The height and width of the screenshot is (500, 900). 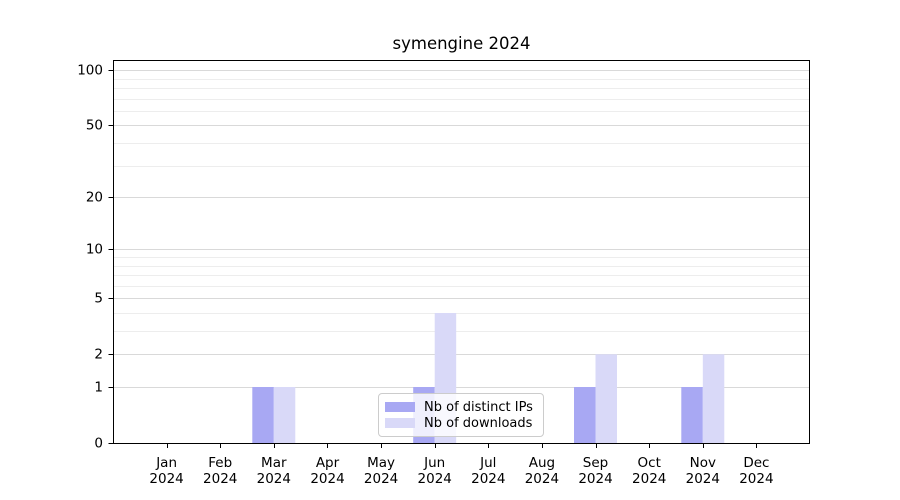 What do you see at coordinates (703, 479) in the screenshot?
I see `x-tick-label-year-nov: 2024` at bounding box center [703, 479].